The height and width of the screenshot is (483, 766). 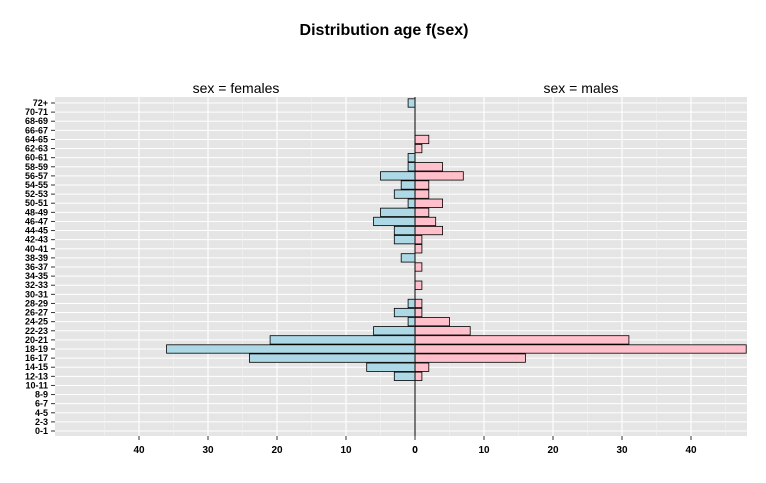 I want to click on y-tick-label: 16-17, so click(x=36, y=358).